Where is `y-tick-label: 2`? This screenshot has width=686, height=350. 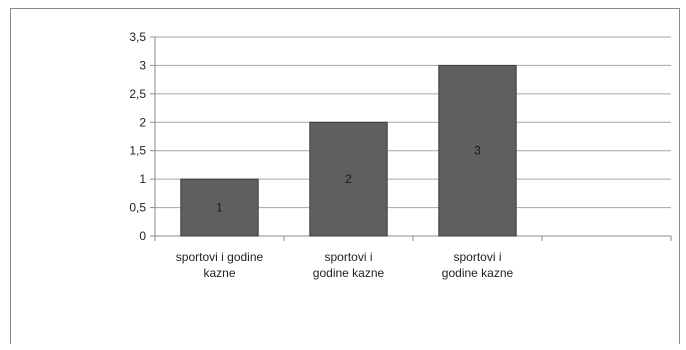 y-tick-label: 2 is located at coordinates (142, 122).